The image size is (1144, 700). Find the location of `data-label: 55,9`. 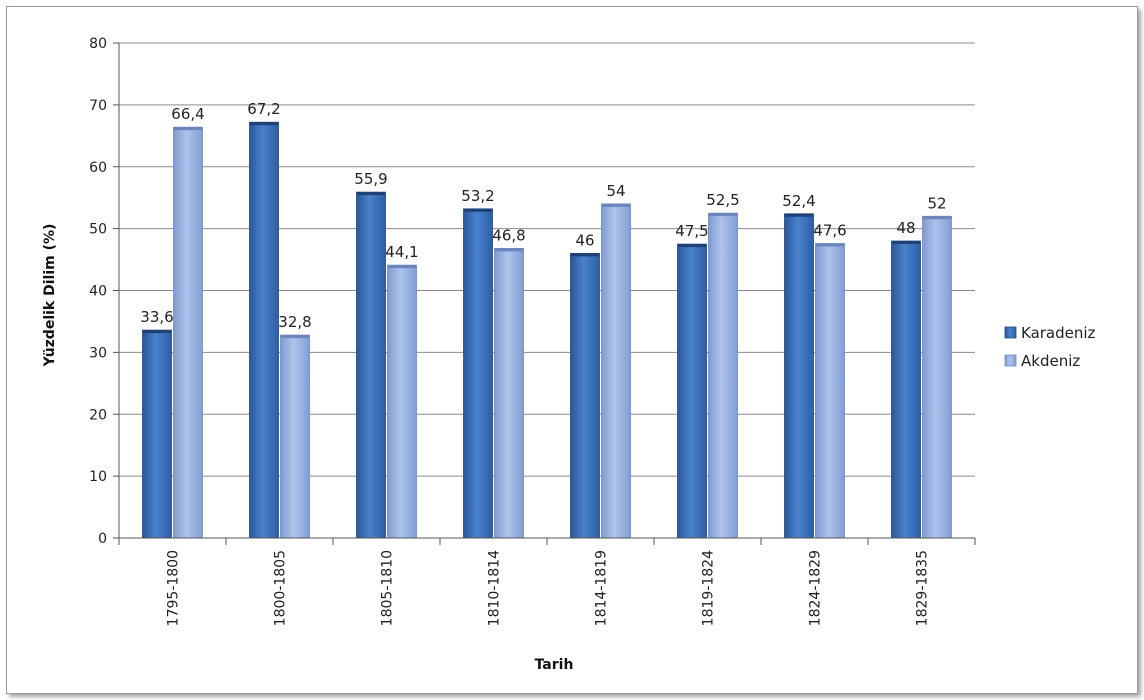

data-label: 55,9 is located at coordinates (370, 179).